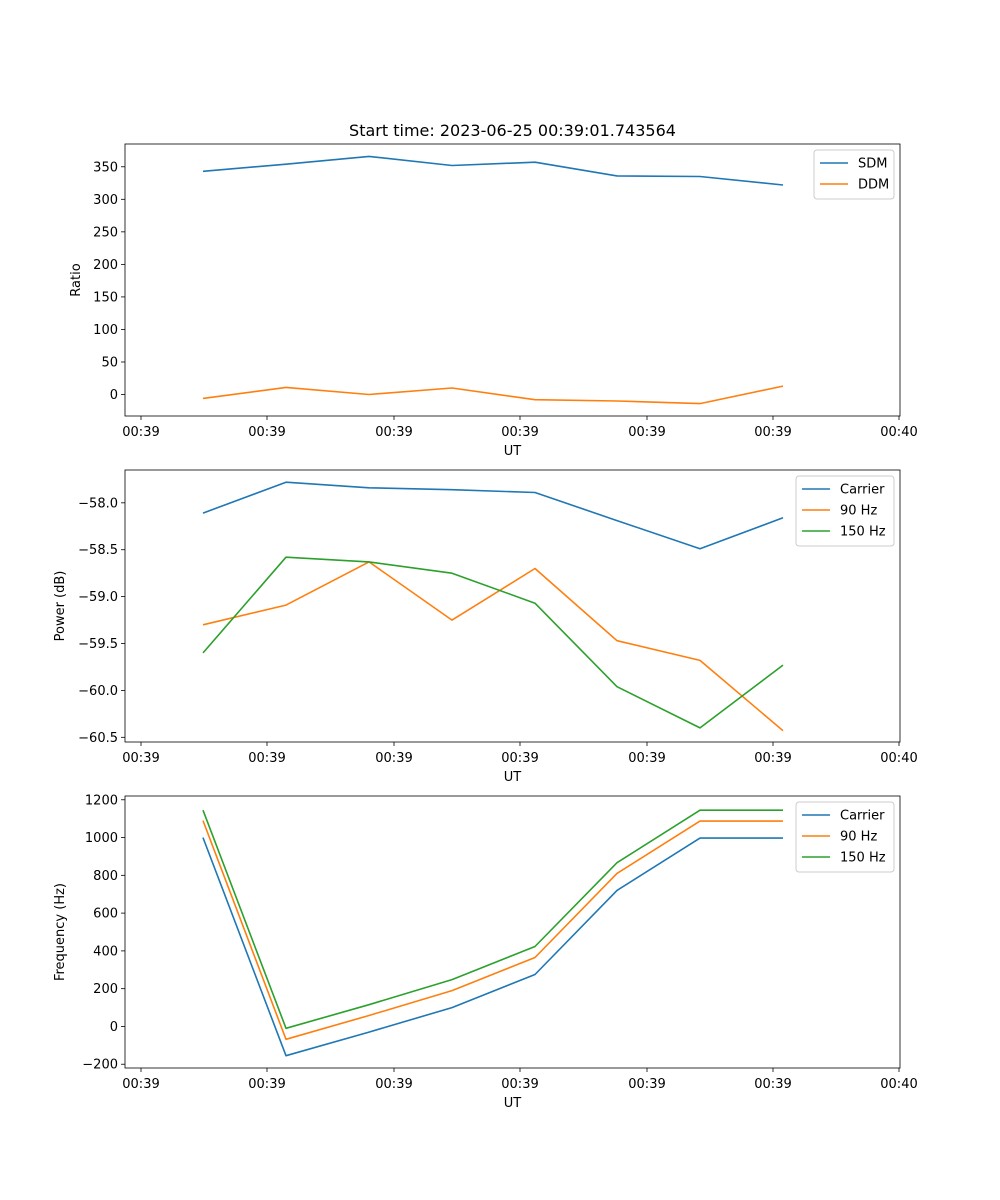  Describe the element at coordinates (100, 1065) in the screenshot. I see `y-tick-label: −200` at that location.